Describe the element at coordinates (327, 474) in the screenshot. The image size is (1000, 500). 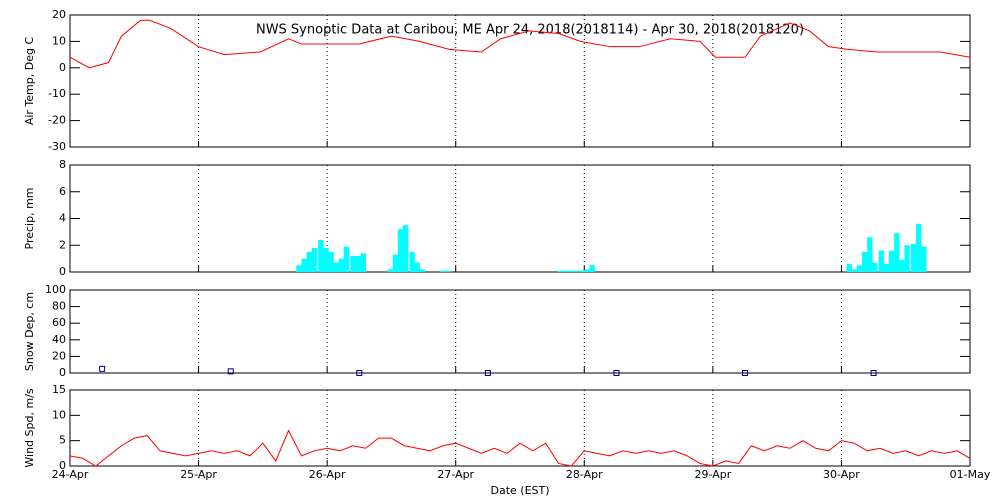
I see `x-tick-label: 26-Apr` at that location.